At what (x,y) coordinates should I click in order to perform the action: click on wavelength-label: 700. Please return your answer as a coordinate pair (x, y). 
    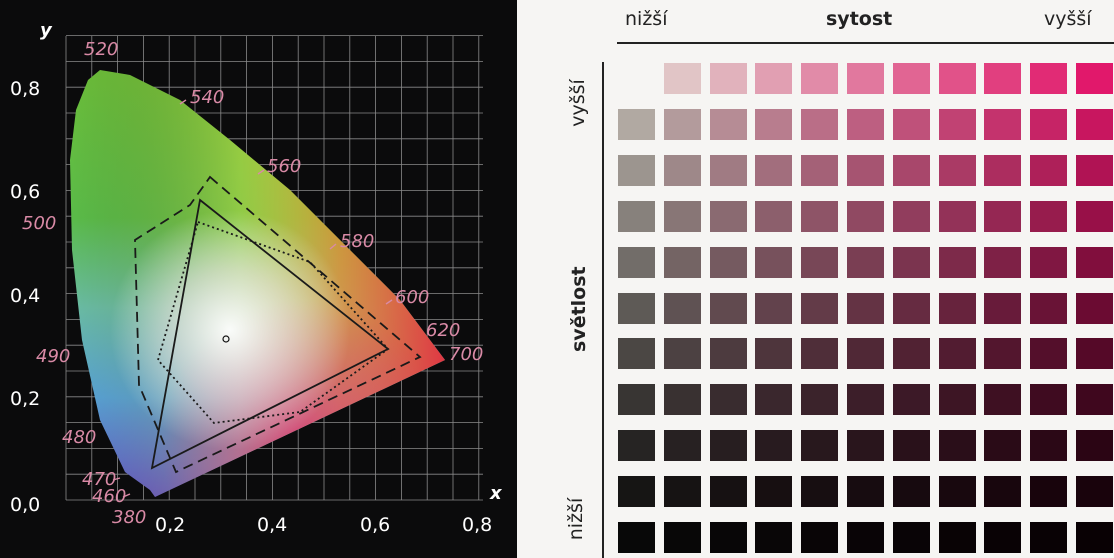
    Looking at the image, I should click on (466, 354).